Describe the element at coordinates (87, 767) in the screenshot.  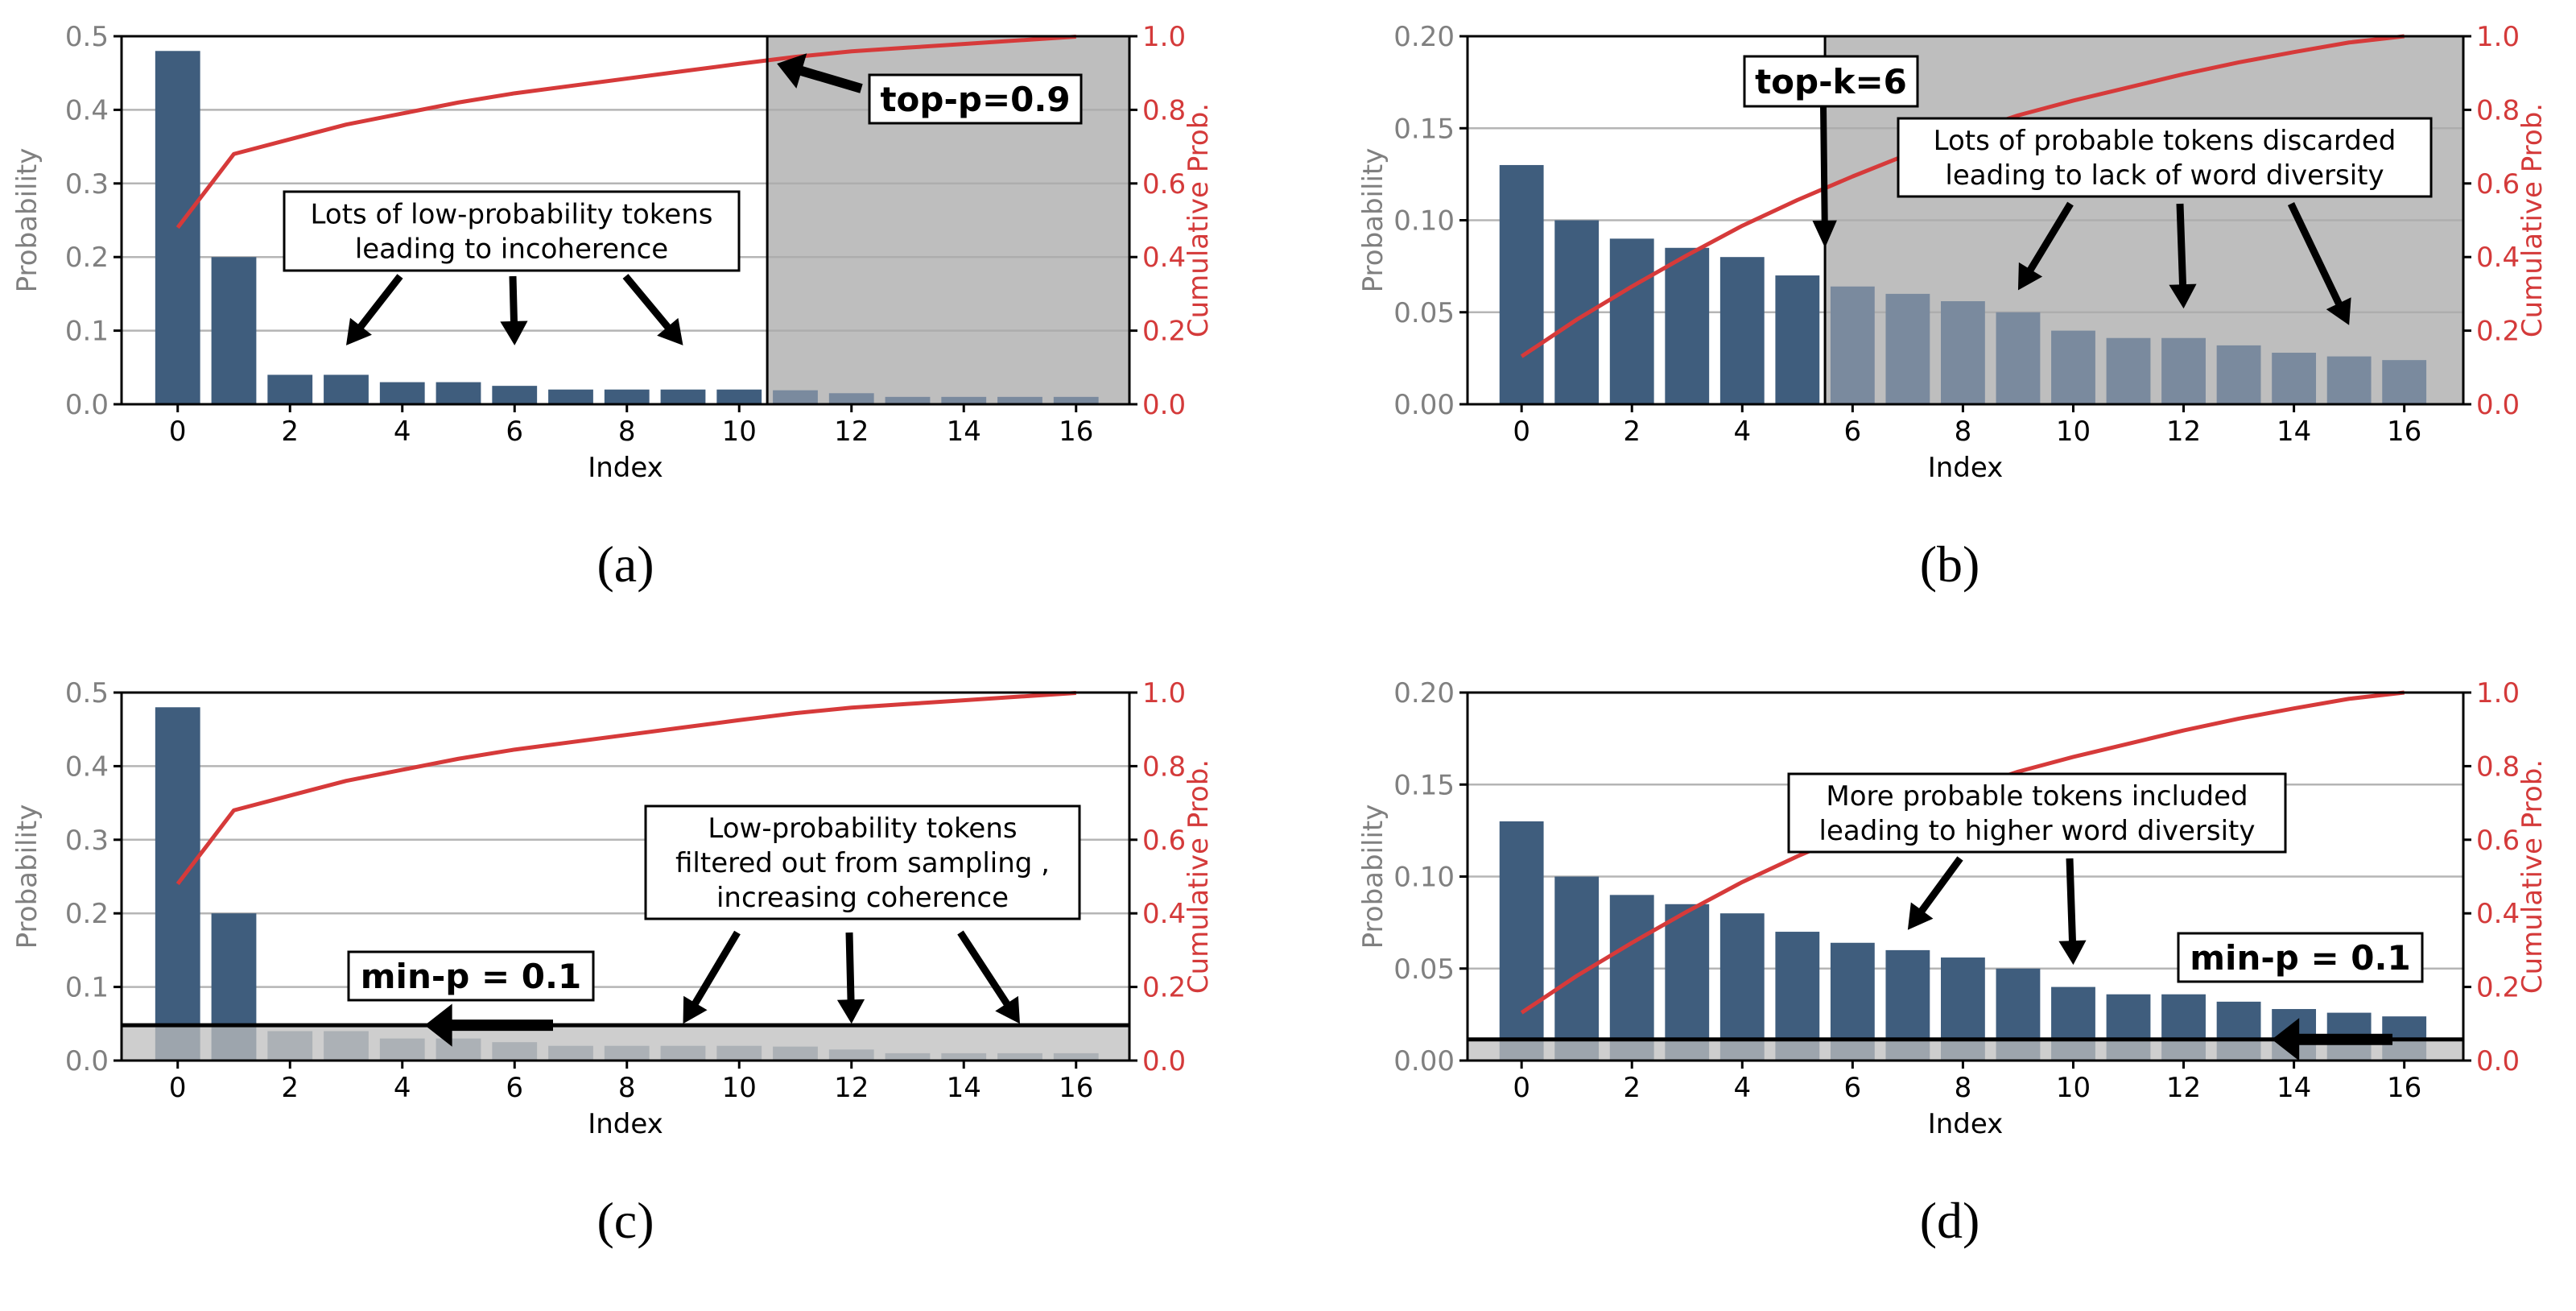
I see `y-tick-label: 0.4` at that location.